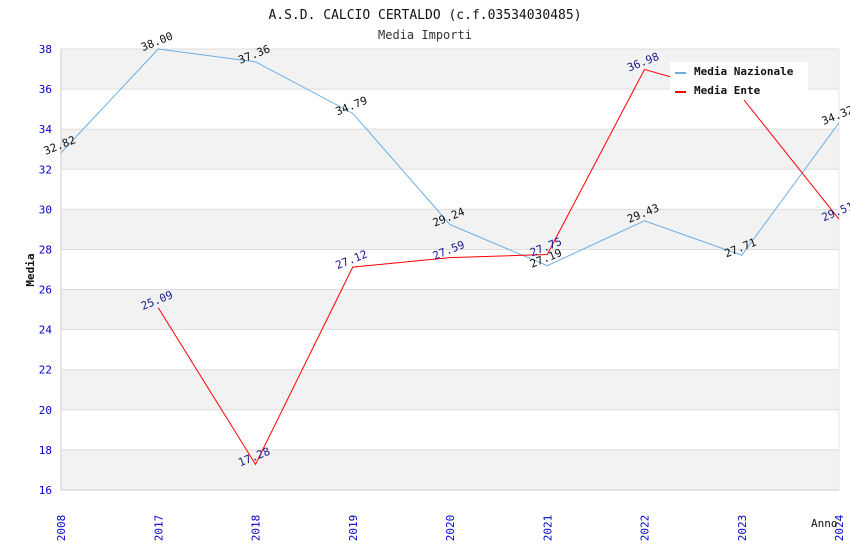 The width and height of the screenshot is (850, 550). I want to click on x-tick-label: 2019, so click(353, 528).